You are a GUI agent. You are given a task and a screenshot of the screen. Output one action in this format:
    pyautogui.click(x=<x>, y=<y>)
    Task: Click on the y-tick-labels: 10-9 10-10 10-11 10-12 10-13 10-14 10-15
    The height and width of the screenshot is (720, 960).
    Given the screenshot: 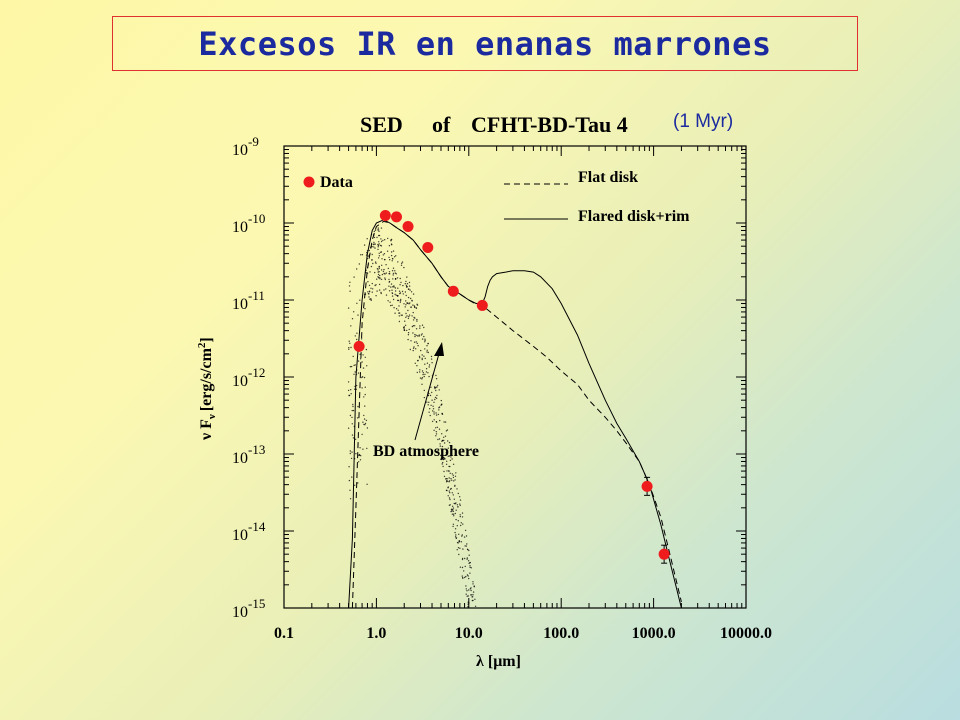 What is the action you would take?
    pyautogui.click(x=249, y=377)
    